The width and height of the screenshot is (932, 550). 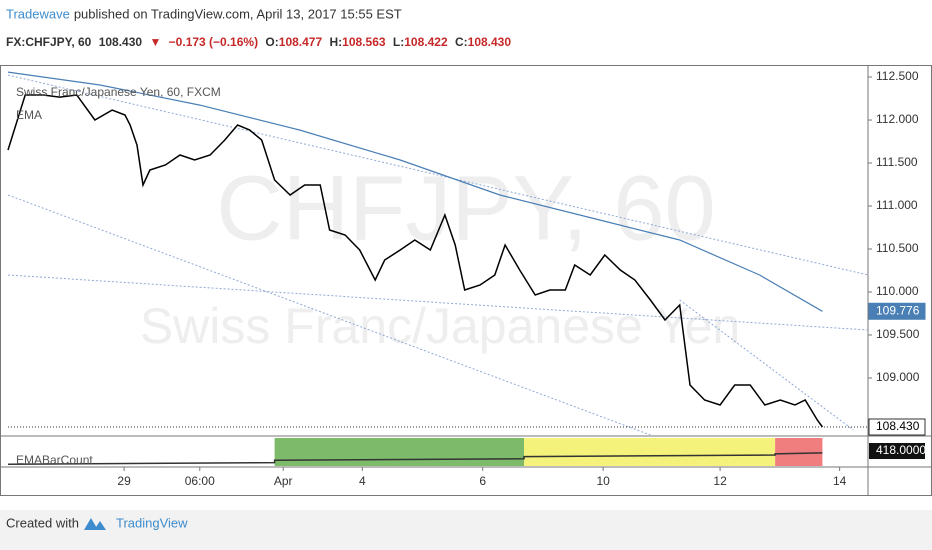 What do you see at coordinates (897, 248) in the screenshot?
I see `y-tick-label: 110.500` at bounding box center [897, 248].